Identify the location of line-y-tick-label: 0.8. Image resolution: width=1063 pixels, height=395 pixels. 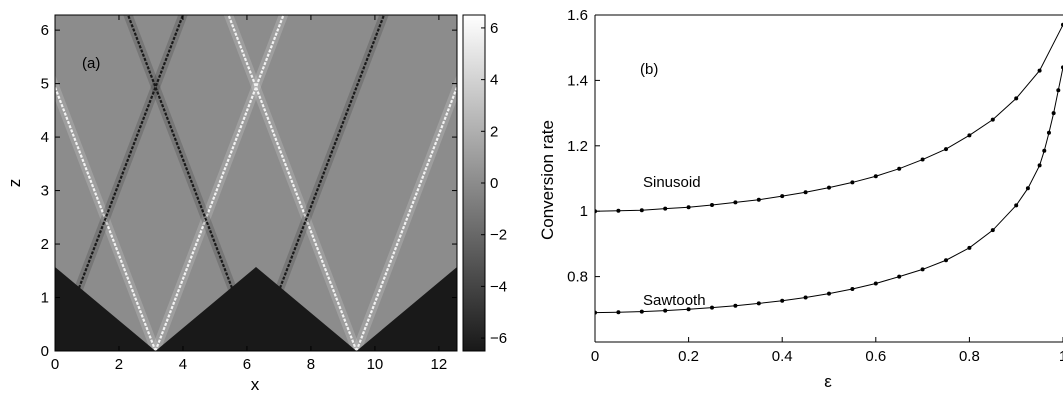
(577, 277).